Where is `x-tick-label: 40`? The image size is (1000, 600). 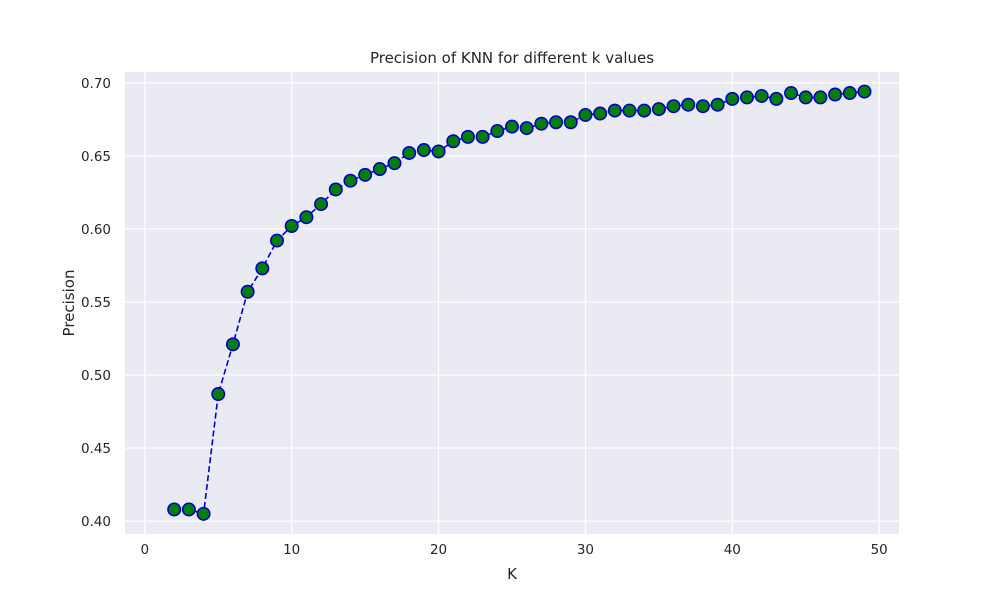
x-tick-label: 40 is located at coordinates (732, 550).